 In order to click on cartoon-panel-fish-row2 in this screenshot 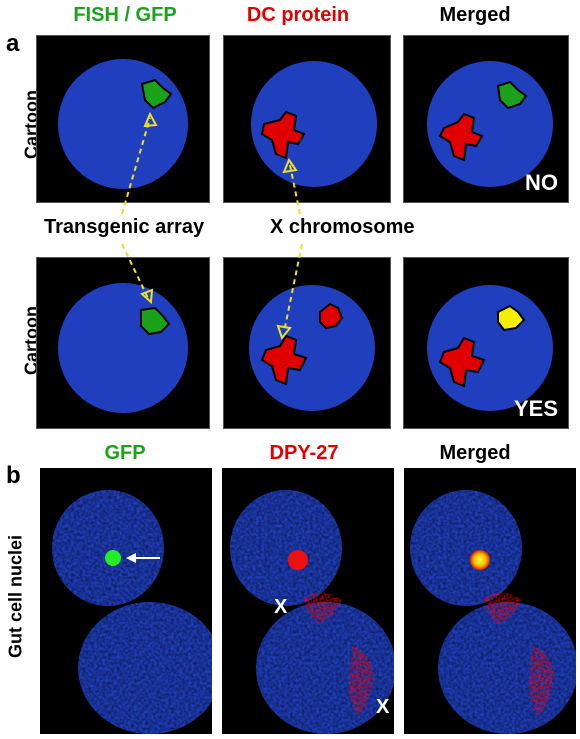, I will do `click(123, 343)`.